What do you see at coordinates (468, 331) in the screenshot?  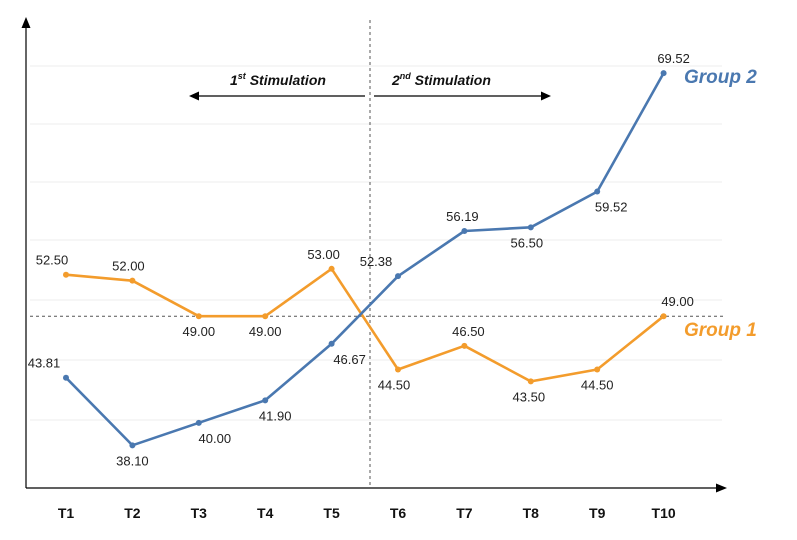 I see `data-label-group-1: 46.50` at bounding box center [468, 331].